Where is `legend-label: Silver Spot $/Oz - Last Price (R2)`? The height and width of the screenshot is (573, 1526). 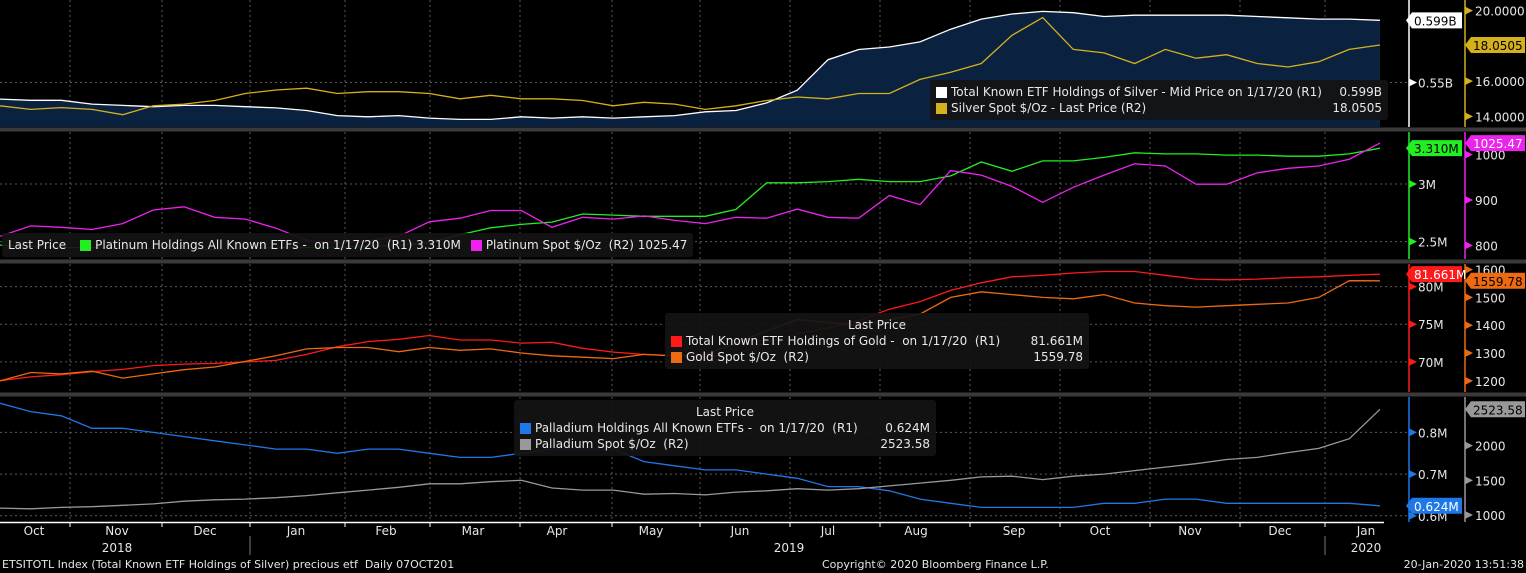
legend-label: Silver Spot $/Oz - Last Price (R2) is located at coordinates (1049, 108).